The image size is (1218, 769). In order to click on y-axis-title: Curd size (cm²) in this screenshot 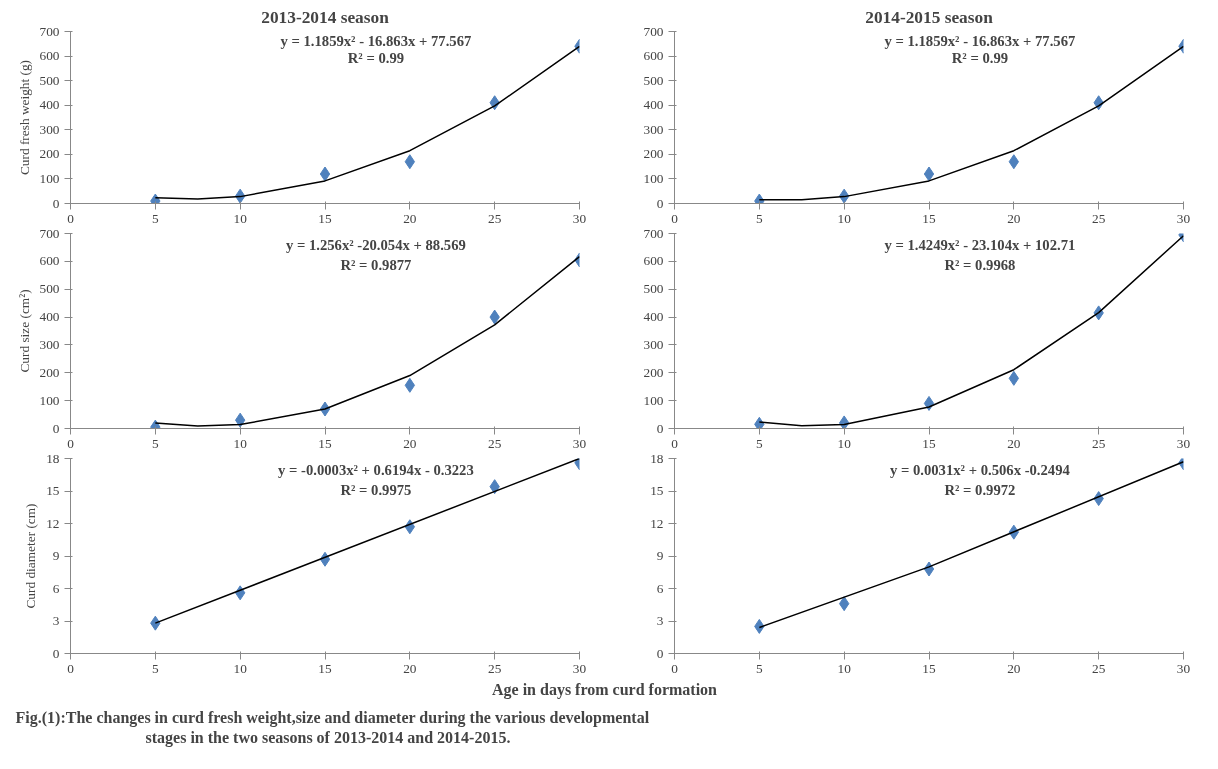, I will do `click(24, 331)`.